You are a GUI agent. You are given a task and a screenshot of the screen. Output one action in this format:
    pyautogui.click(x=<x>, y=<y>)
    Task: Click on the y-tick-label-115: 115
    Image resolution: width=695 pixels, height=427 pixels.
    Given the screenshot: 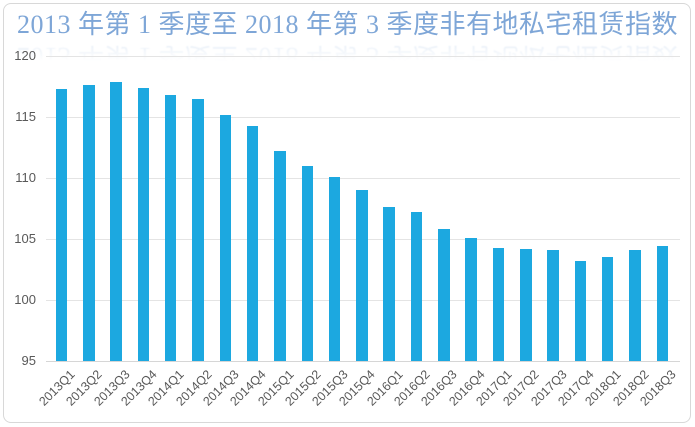 What is the action you would take?
    pyautogui.click(x=25, y=116)
    